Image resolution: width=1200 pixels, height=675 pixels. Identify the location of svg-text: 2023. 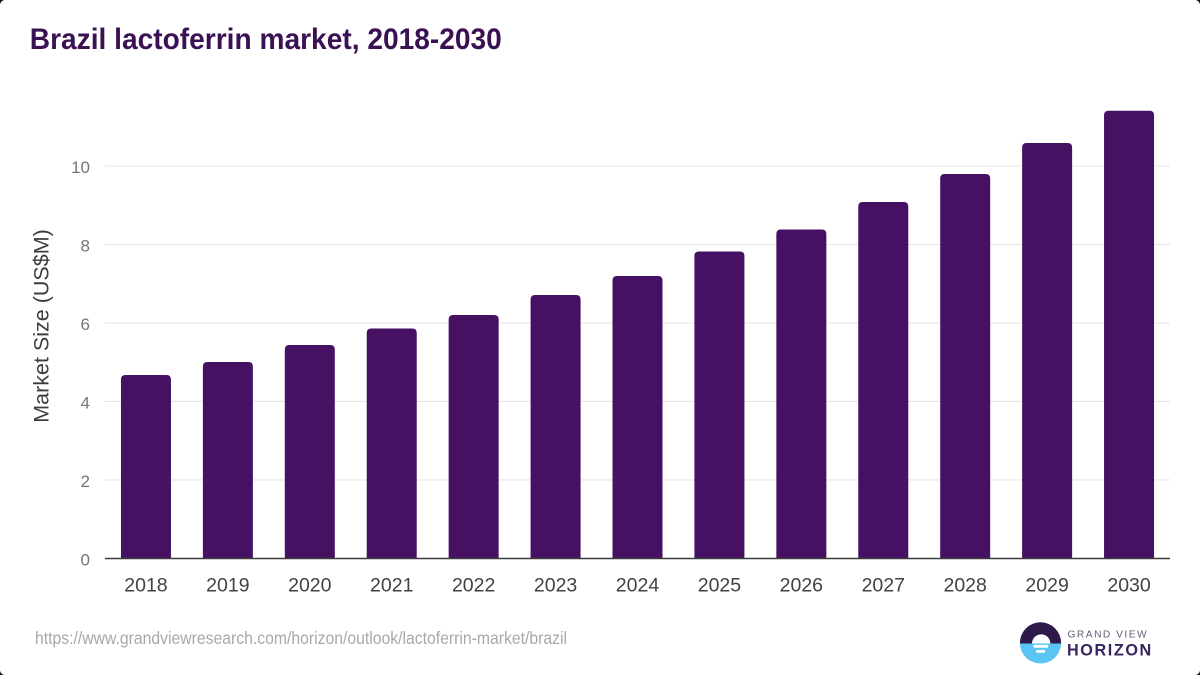
(555, 586).